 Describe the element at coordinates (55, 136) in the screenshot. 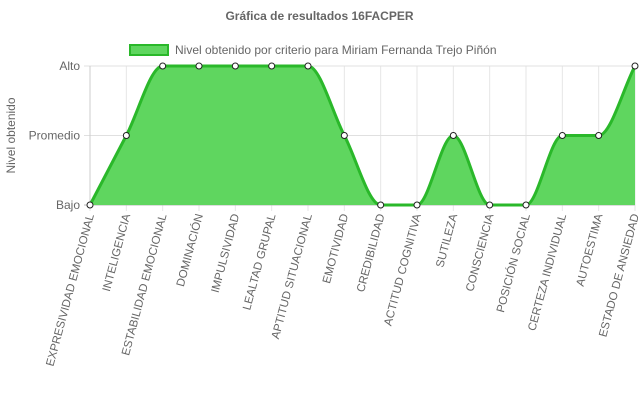

I see `y-tick-label: Promedio` at that location.